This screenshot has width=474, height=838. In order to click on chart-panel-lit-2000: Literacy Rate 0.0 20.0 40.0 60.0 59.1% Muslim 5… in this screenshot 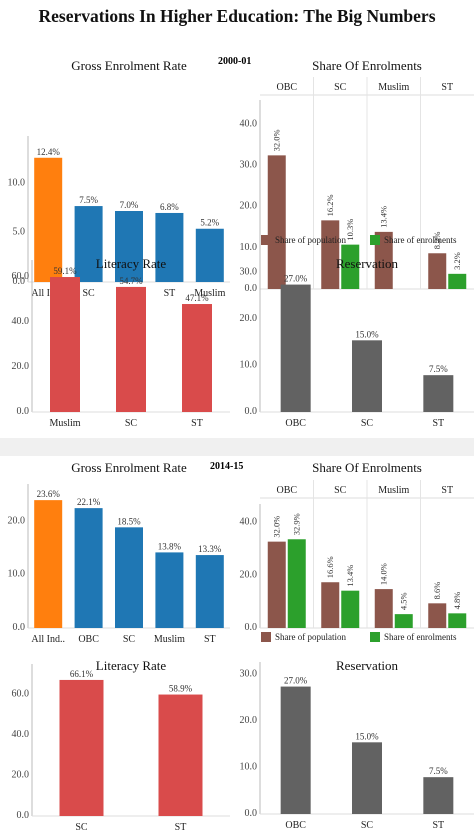, I will do `click(118, 345)`.